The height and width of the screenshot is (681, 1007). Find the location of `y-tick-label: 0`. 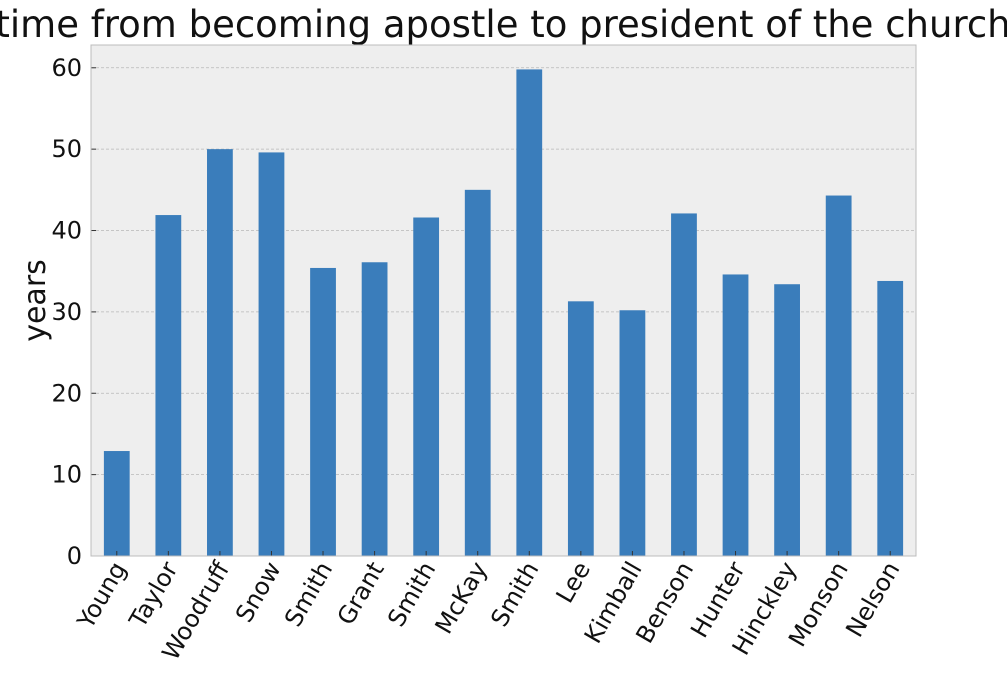

y-tick-label: 0 is located at coordinates (74, 556).